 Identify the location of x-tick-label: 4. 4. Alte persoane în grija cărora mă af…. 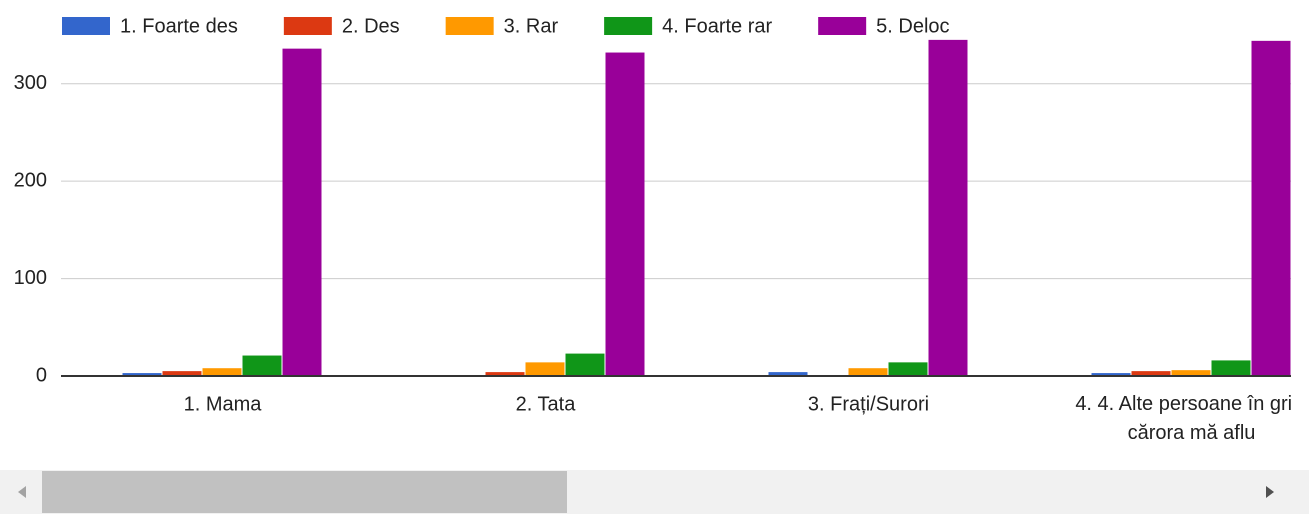
(1191, 418).